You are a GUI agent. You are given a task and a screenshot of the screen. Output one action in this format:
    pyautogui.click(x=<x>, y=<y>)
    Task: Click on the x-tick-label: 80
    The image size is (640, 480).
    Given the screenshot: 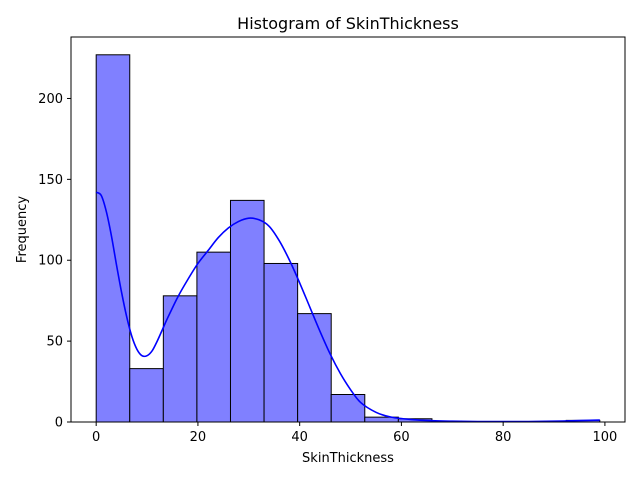 What is the action you would take?
    pyautogui.click(x=503, y=437)
    